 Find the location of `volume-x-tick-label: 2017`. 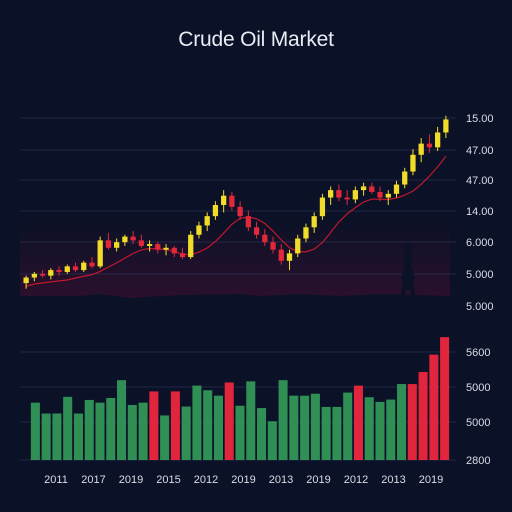

volume-x-tick-label: 2017 is located at coordinates (93, 480).